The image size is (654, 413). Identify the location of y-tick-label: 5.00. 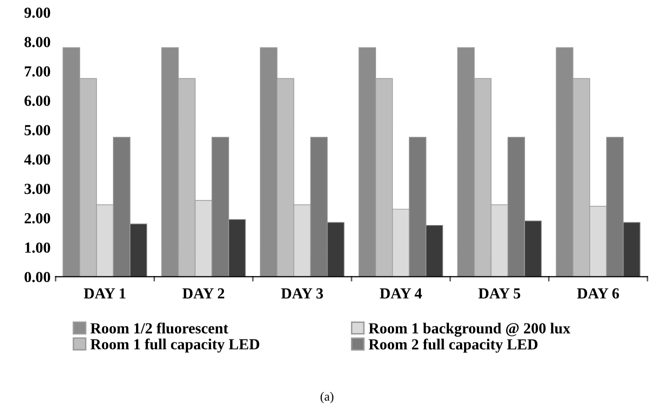
(37, 130).